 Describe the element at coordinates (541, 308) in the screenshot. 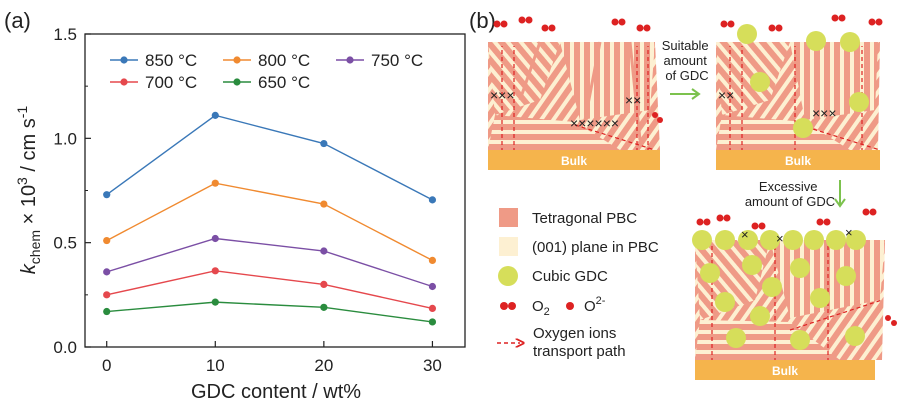

I see `legend-text-o2: O2` at that location.